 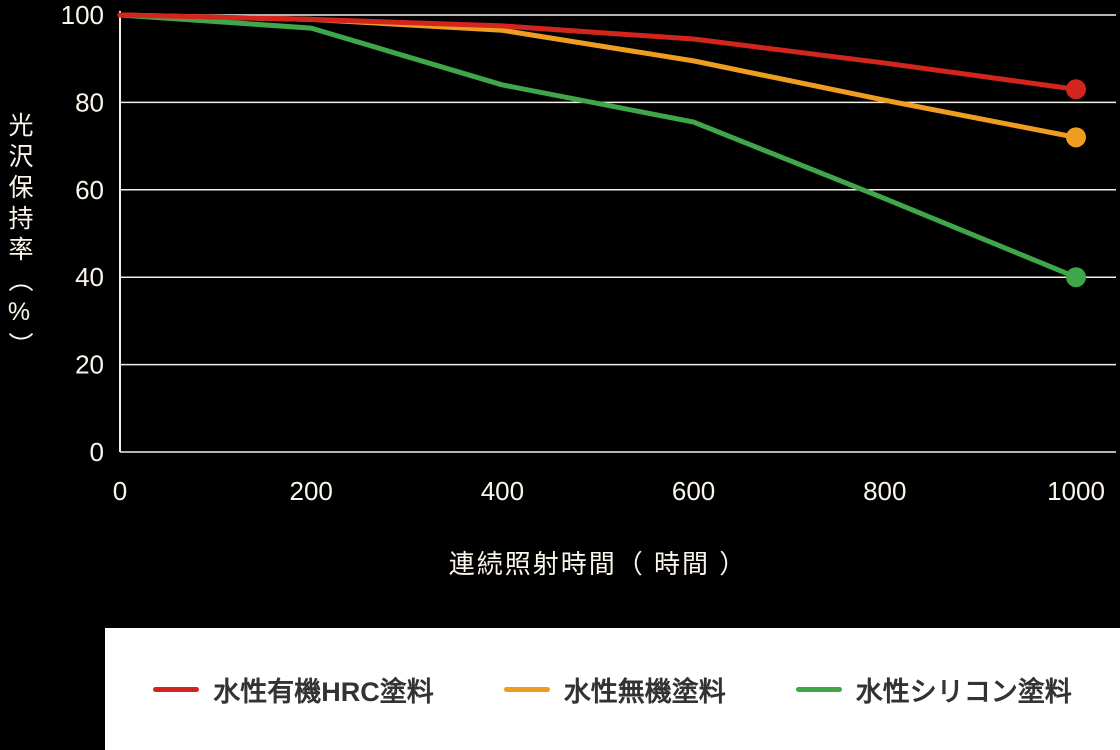 What do you see at coordinates (963, 691) in the screenshot?
I see `legend-label: 水性シリコン塗料` at bounding box center [963, 691].